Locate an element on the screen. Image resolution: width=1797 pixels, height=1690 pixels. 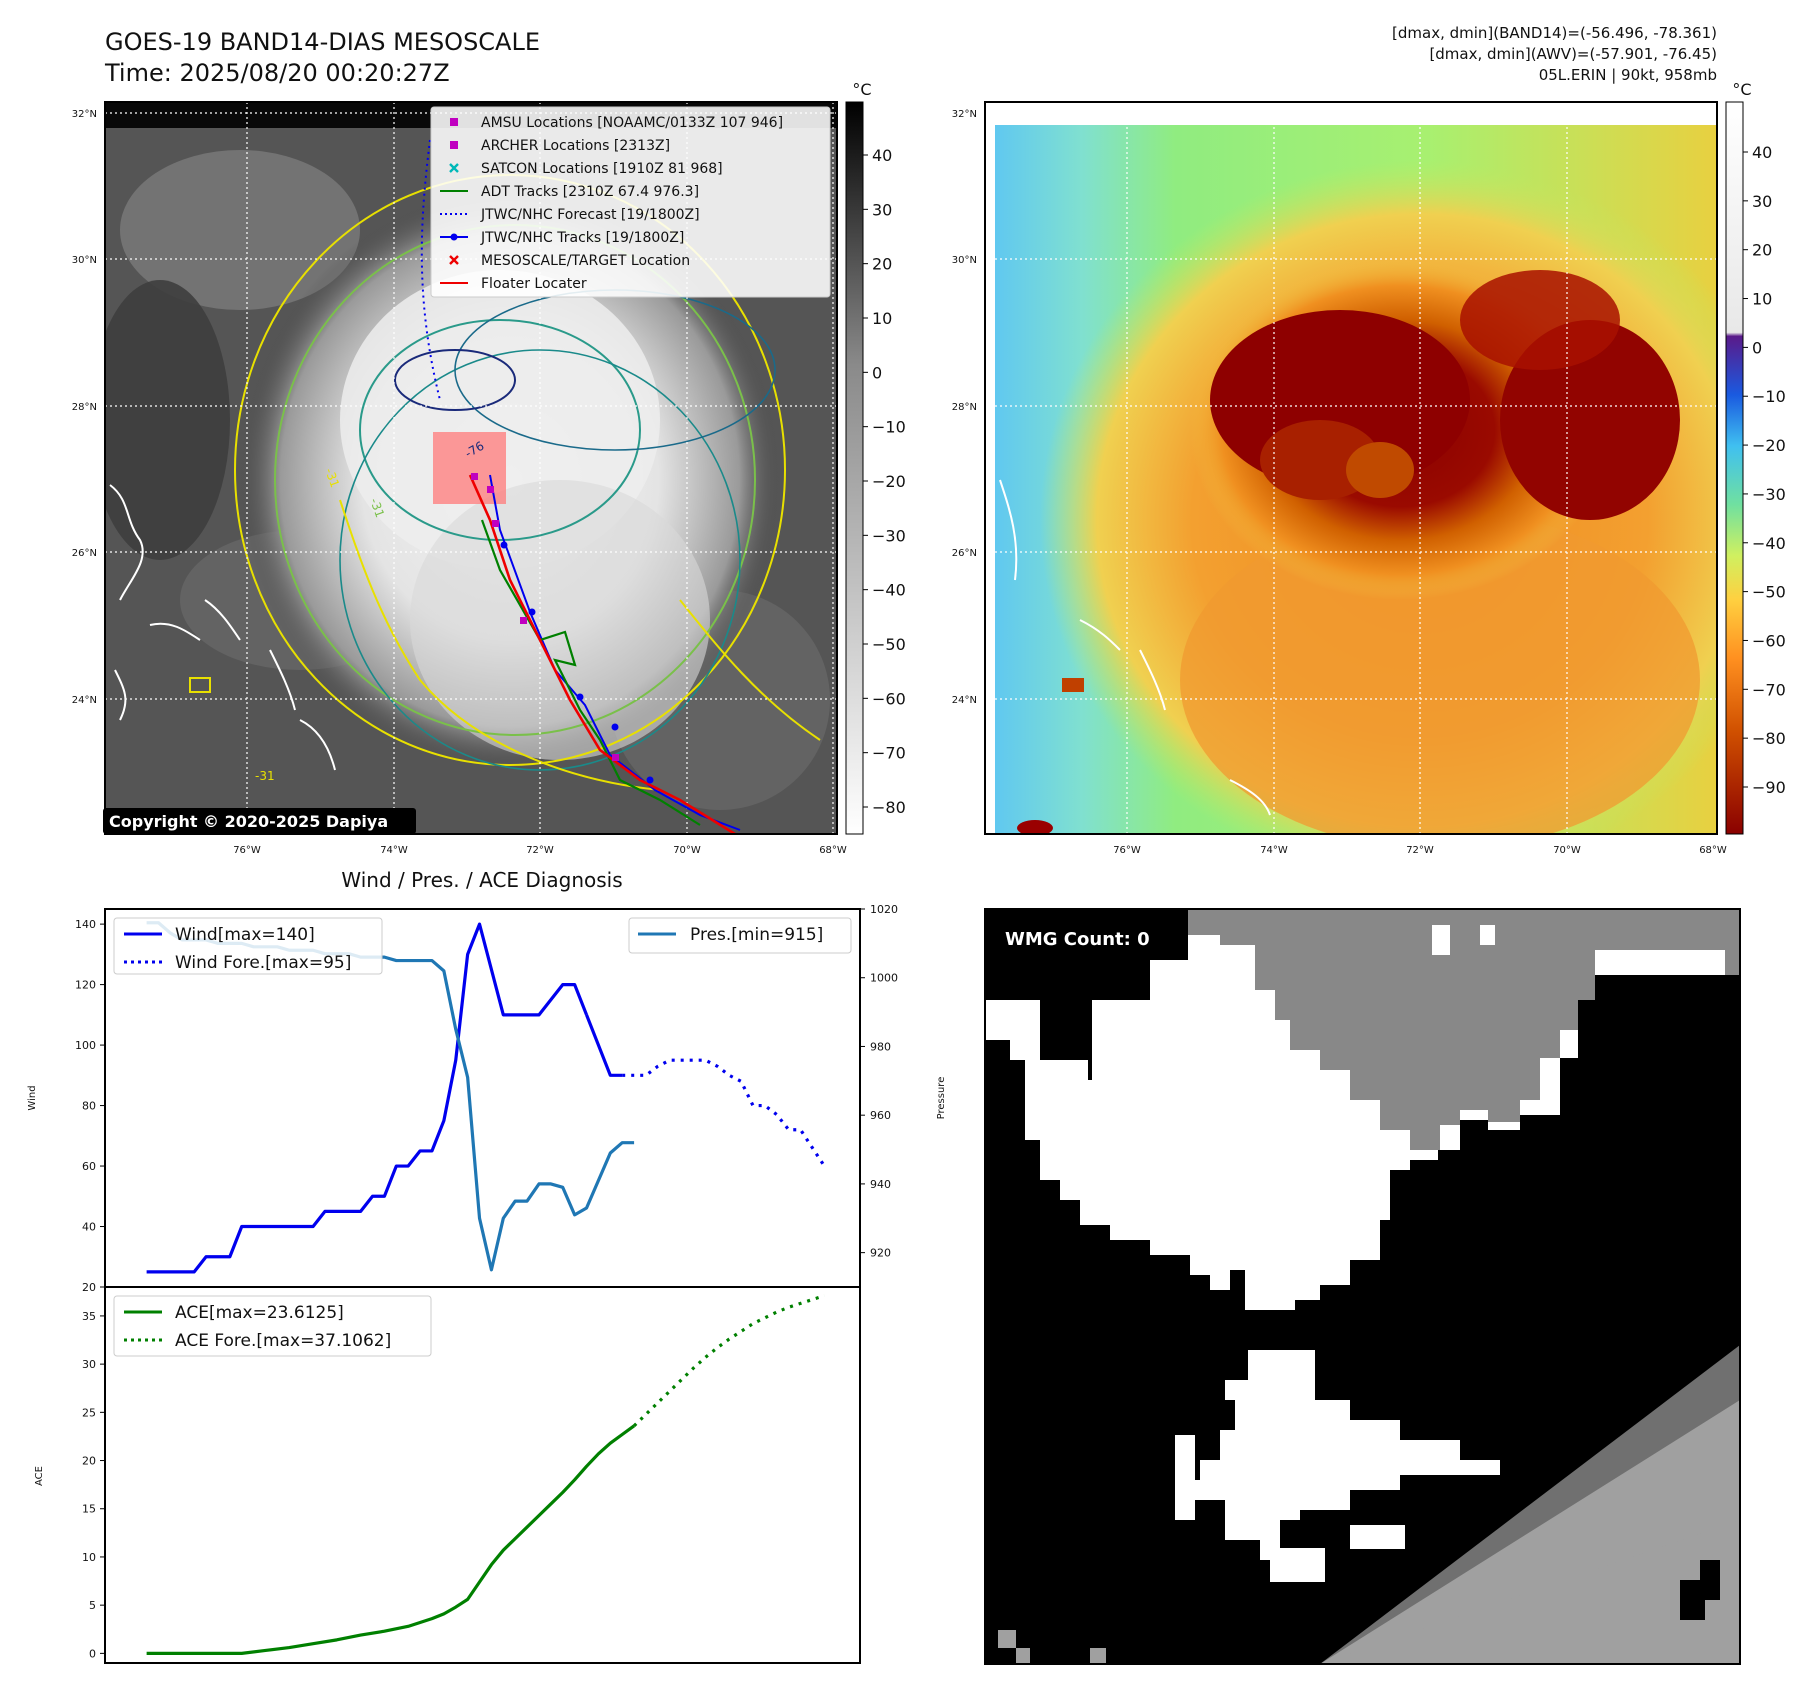
wind-tick-label: 20 is located at coordinates (89, 1287).